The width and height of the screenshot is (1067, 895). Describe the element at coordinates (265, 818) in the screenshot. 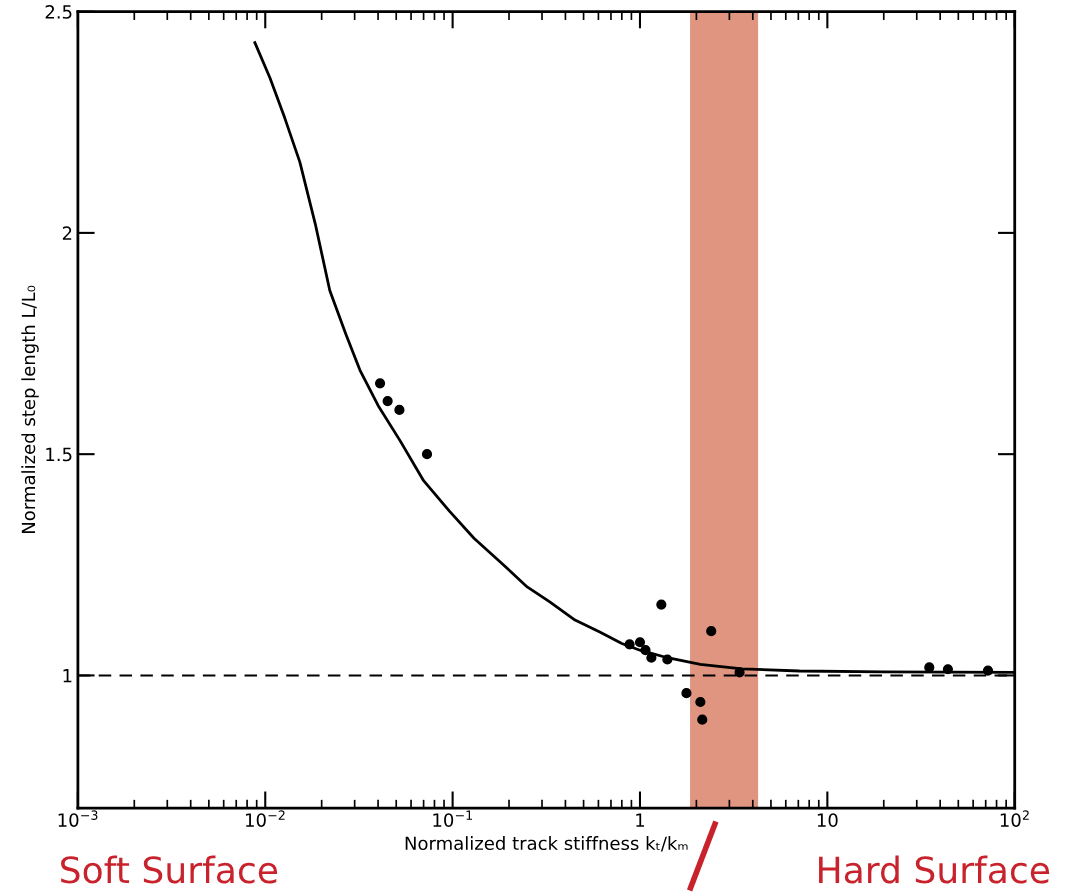

I see `x-tick-label: 10$^{−2}$` at that location.